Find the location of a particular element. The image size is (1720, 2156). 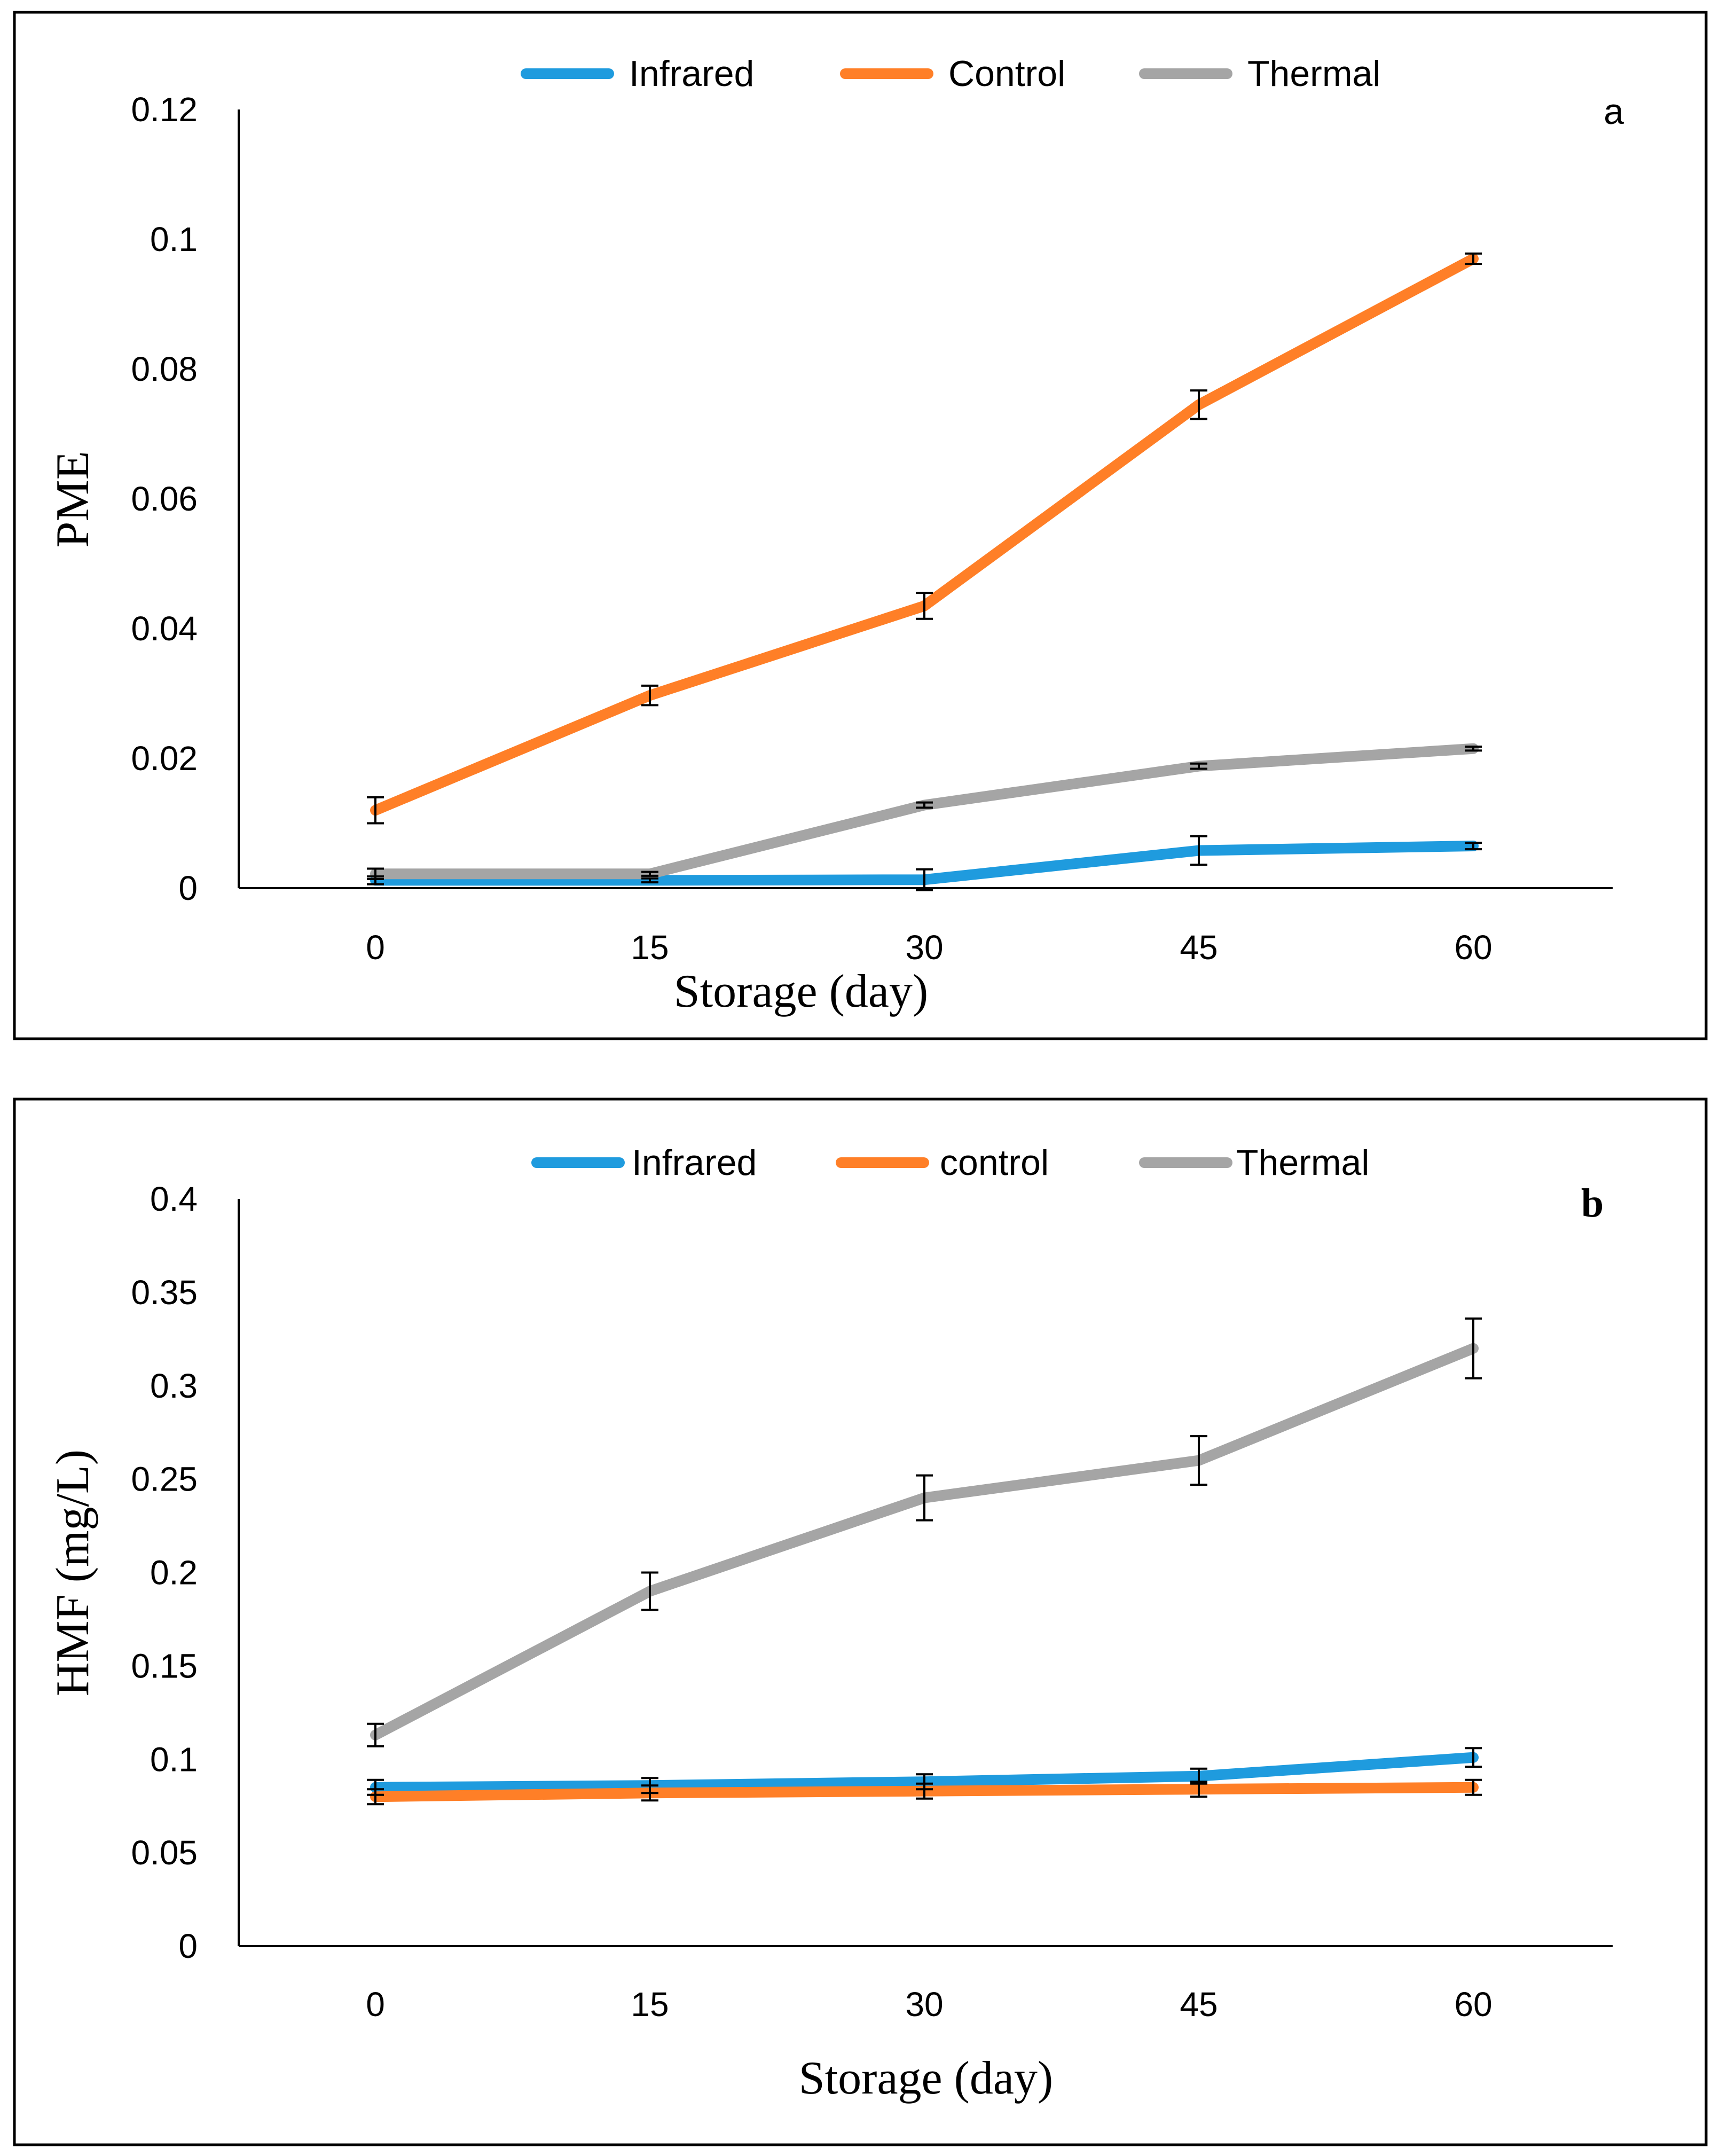

panel-a-legend-label-infrared: Infrared is located at coordinates (691, 73).